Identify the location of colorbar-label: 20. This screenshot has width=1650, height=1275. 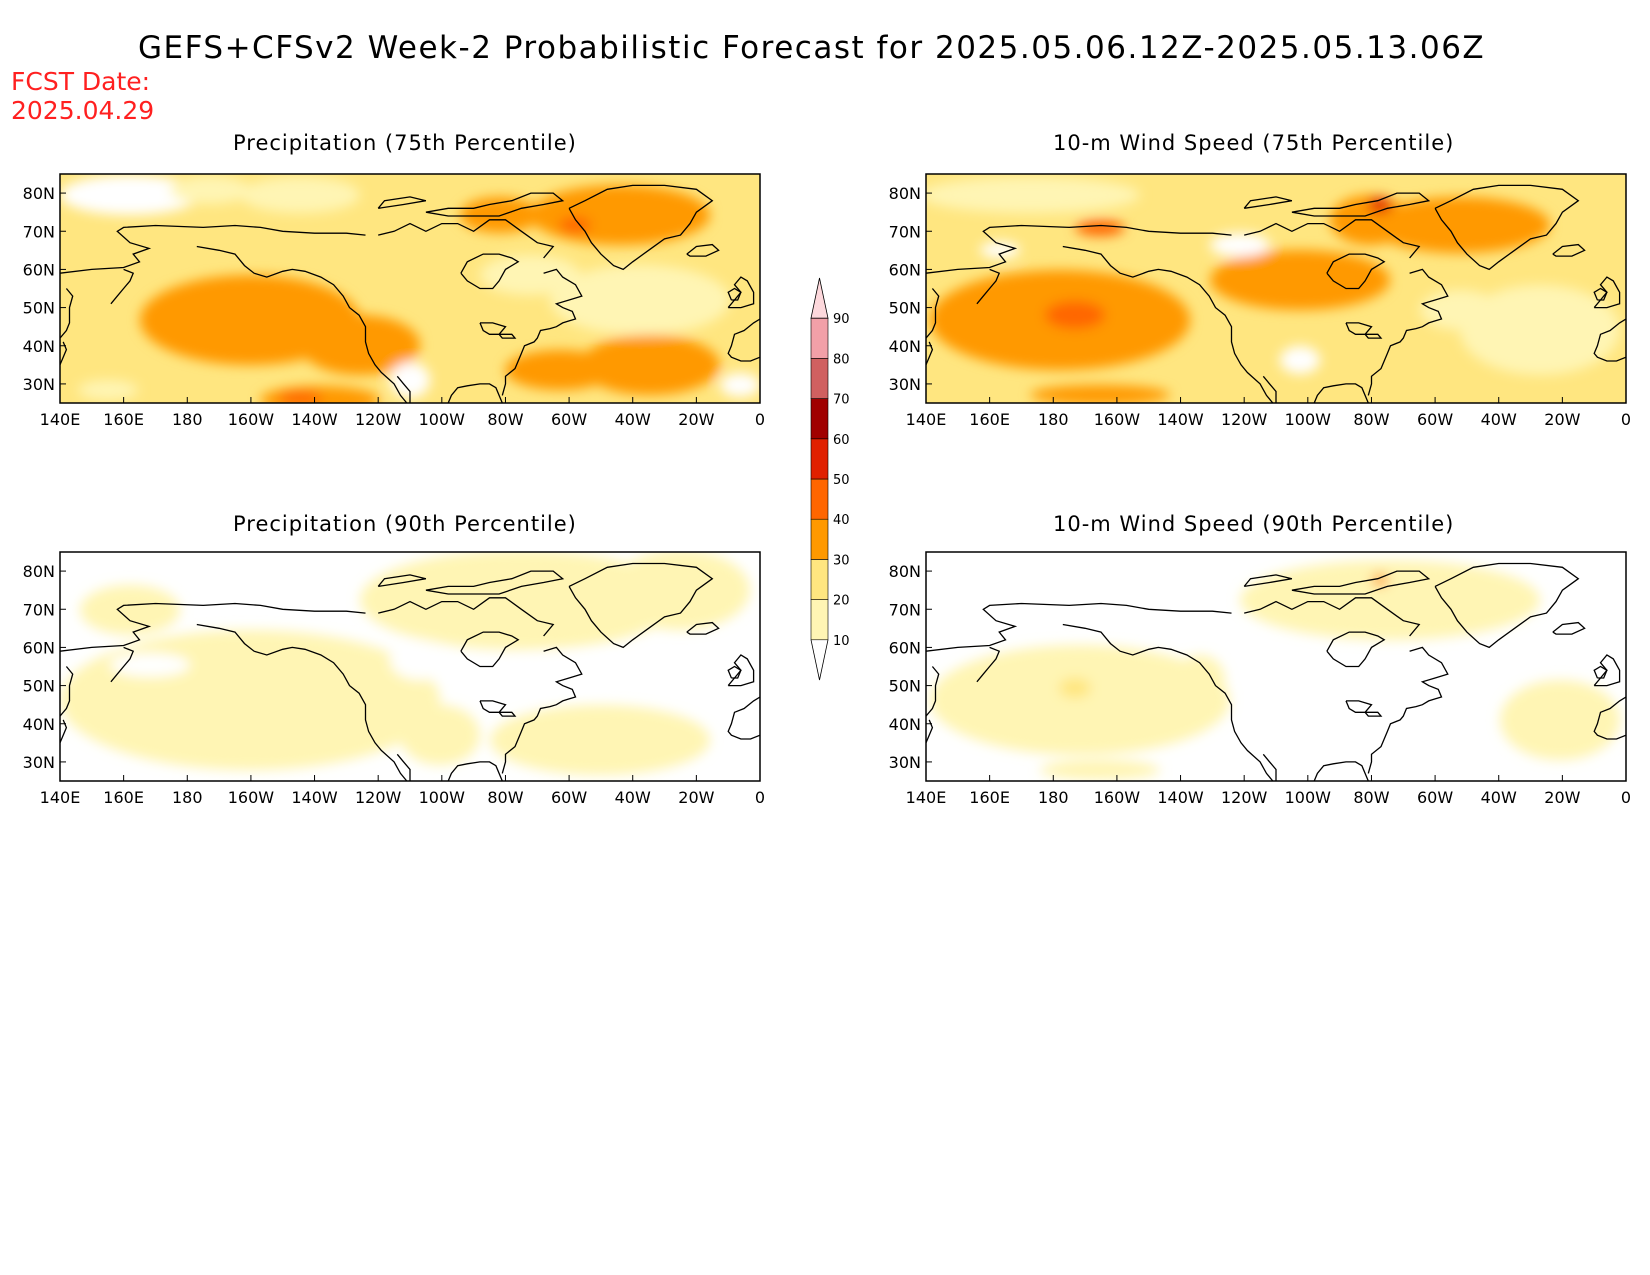
(841, 601).